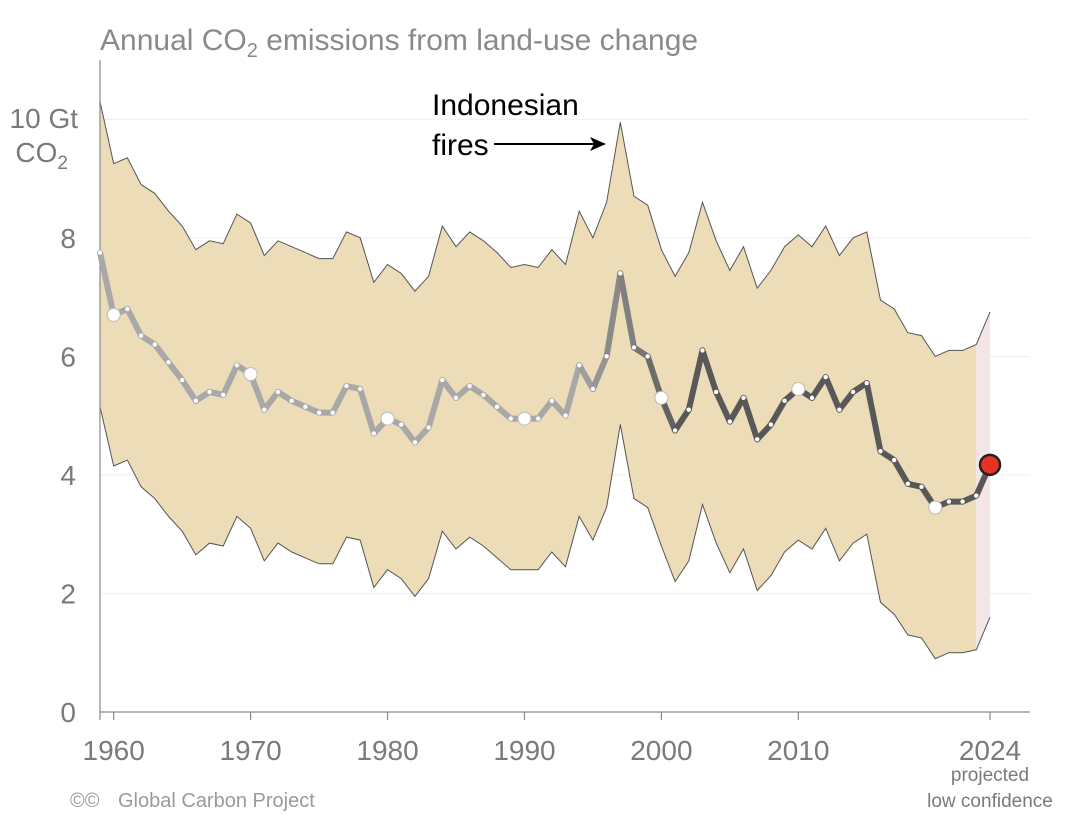 Image resolution: width=1080 pixels, height=820 pixels. I want to click on data-point-2018, so click(908, 483).